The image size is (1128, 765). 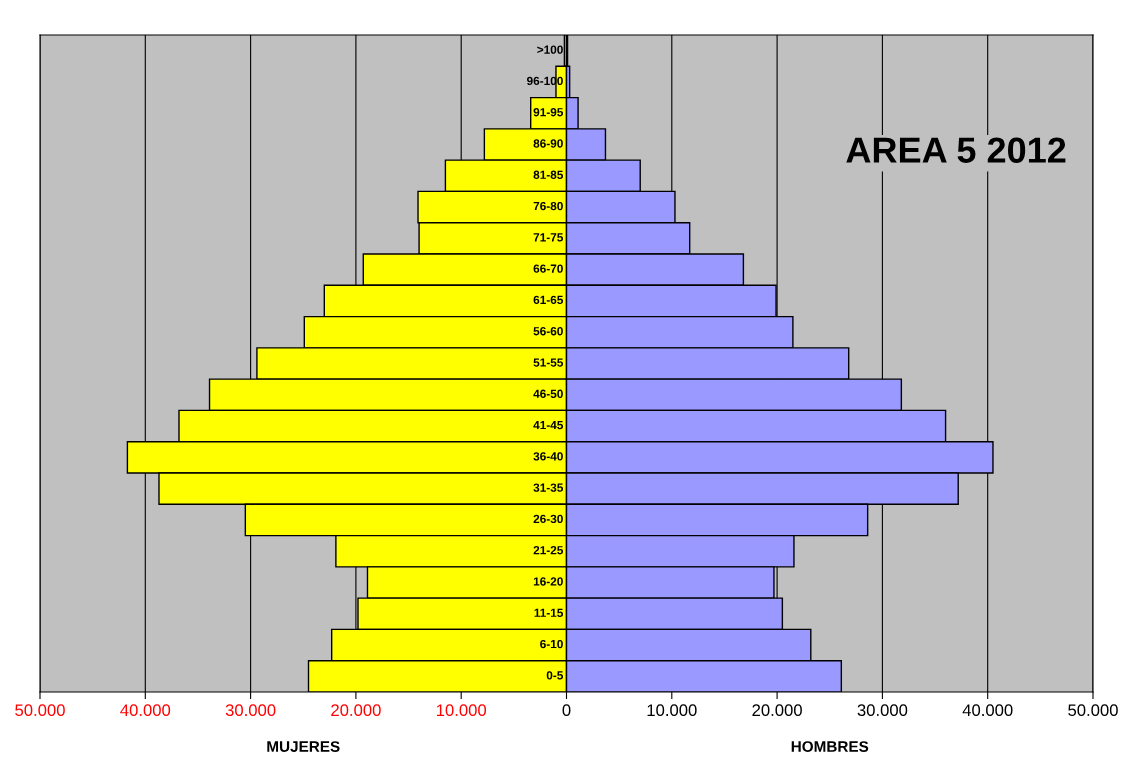 I want to click on y-tick-label: 76-80, so click(x=548, y=206).